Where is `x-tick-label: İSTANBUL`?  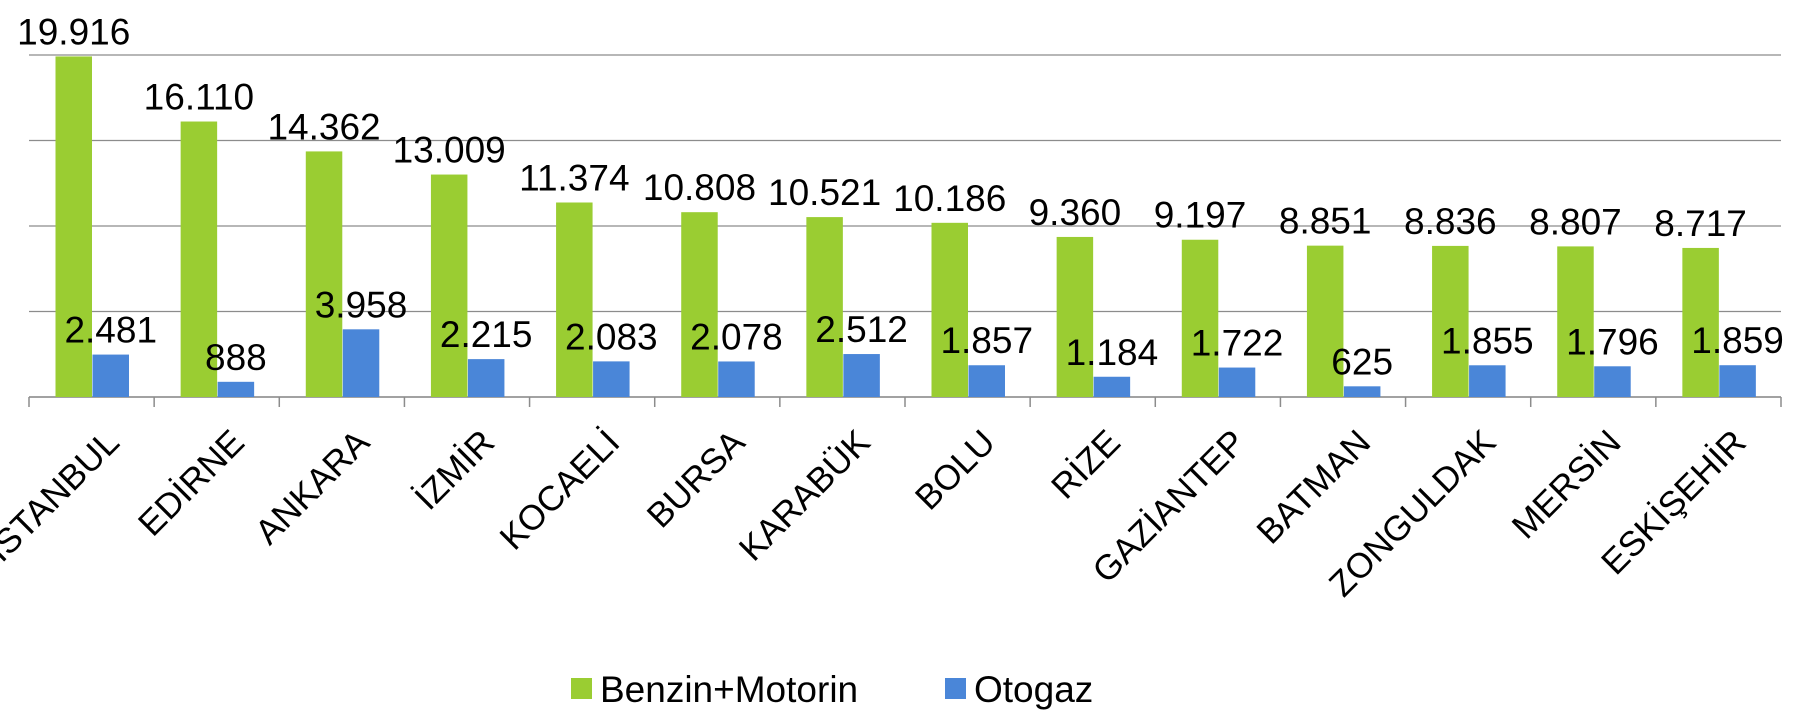 x-tick-label: İSTANBUL is located at coordinates (63, 496).